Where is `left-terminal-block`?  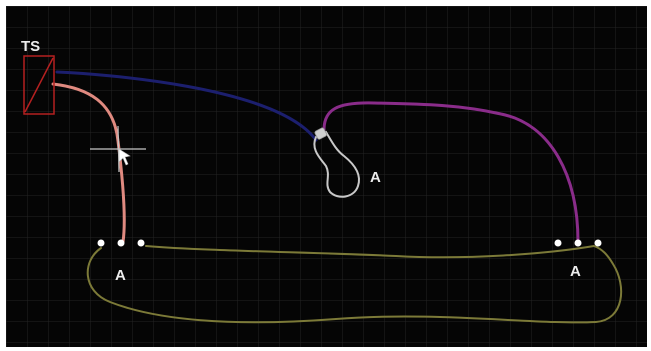 left-terminal-block is located at coordinates (121, 243).